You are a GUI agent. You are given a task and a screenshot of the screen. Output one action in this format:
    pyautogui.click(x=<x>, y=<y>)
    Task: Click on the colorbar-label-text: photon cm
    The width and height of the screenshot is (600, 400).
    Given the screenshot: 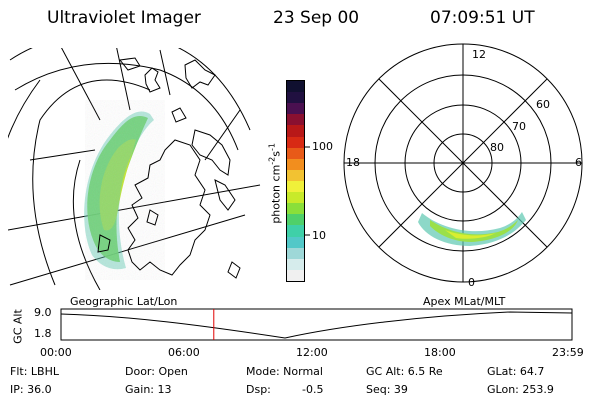 What is the action you would take?
    pyautogui.click(x=276, y=194)
    